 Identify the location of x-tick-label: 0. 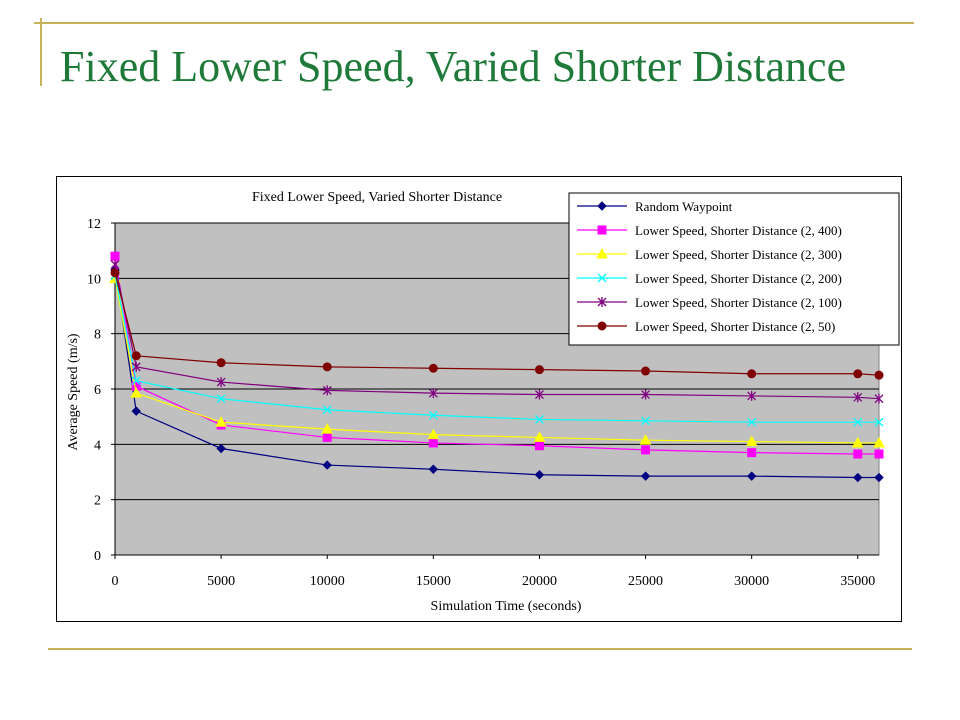
(115, 581).